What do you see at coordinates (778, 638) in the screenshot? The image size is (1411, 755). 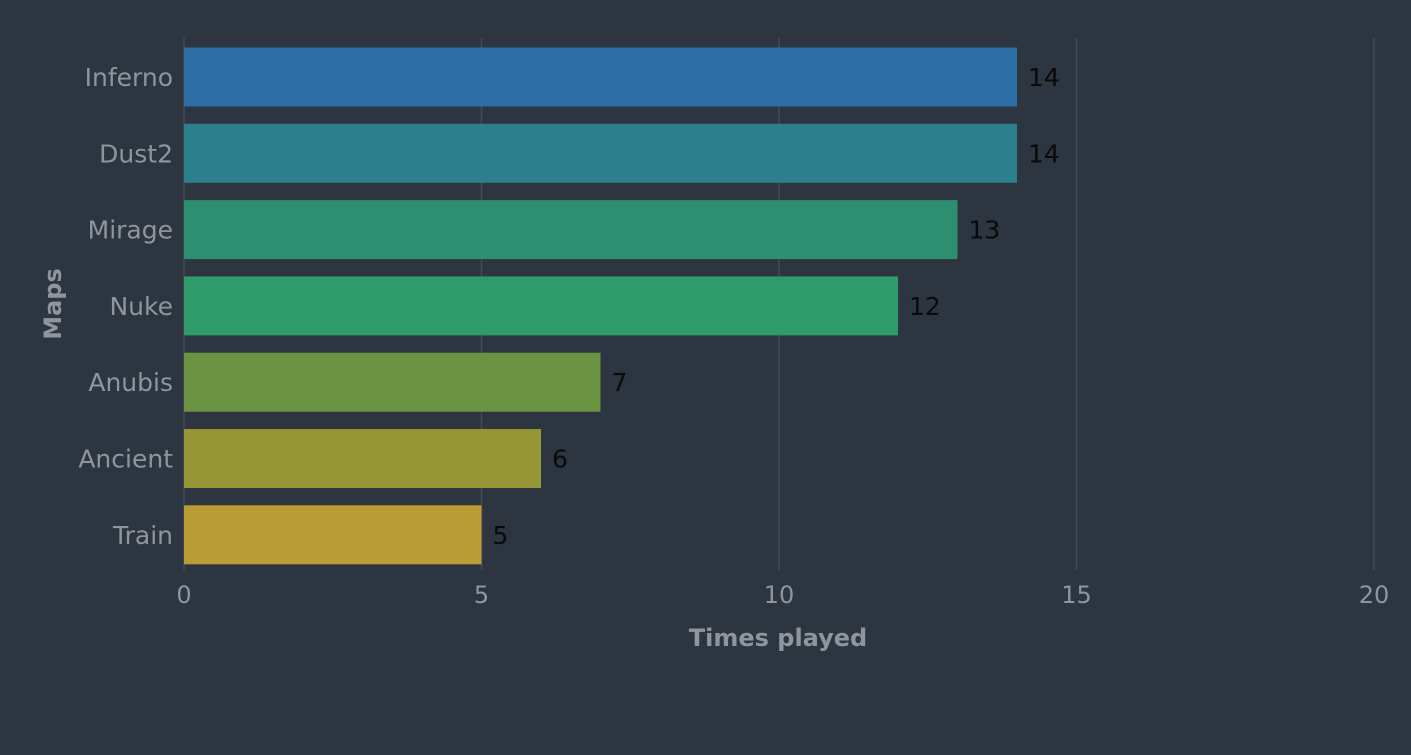 I see `x-axis-title: Times played` at bounding box center [778, 638].